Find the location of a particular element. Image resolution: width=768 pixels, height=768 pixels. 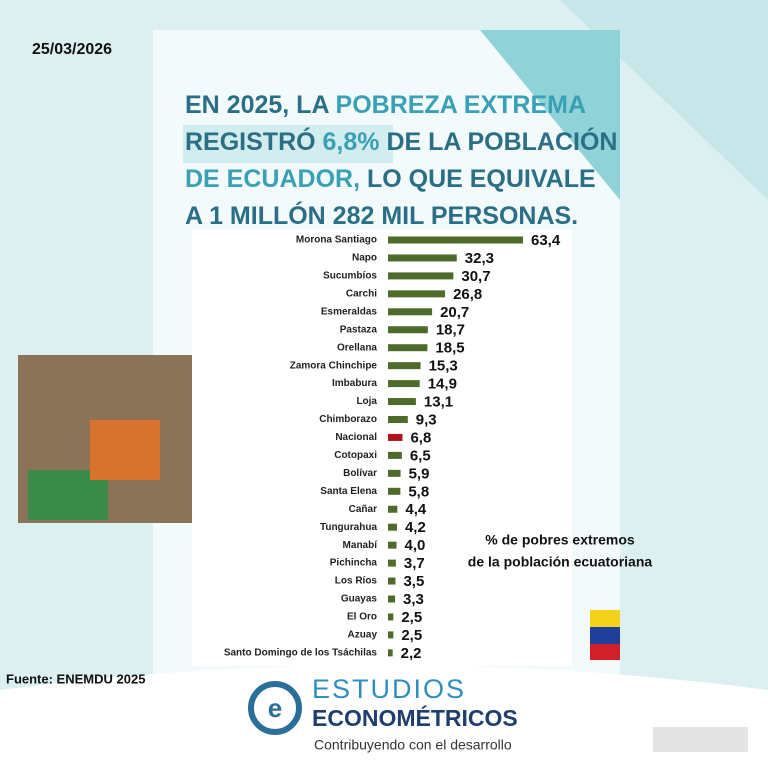

category-label: Los Ríos is located at coordinates (356, 581).